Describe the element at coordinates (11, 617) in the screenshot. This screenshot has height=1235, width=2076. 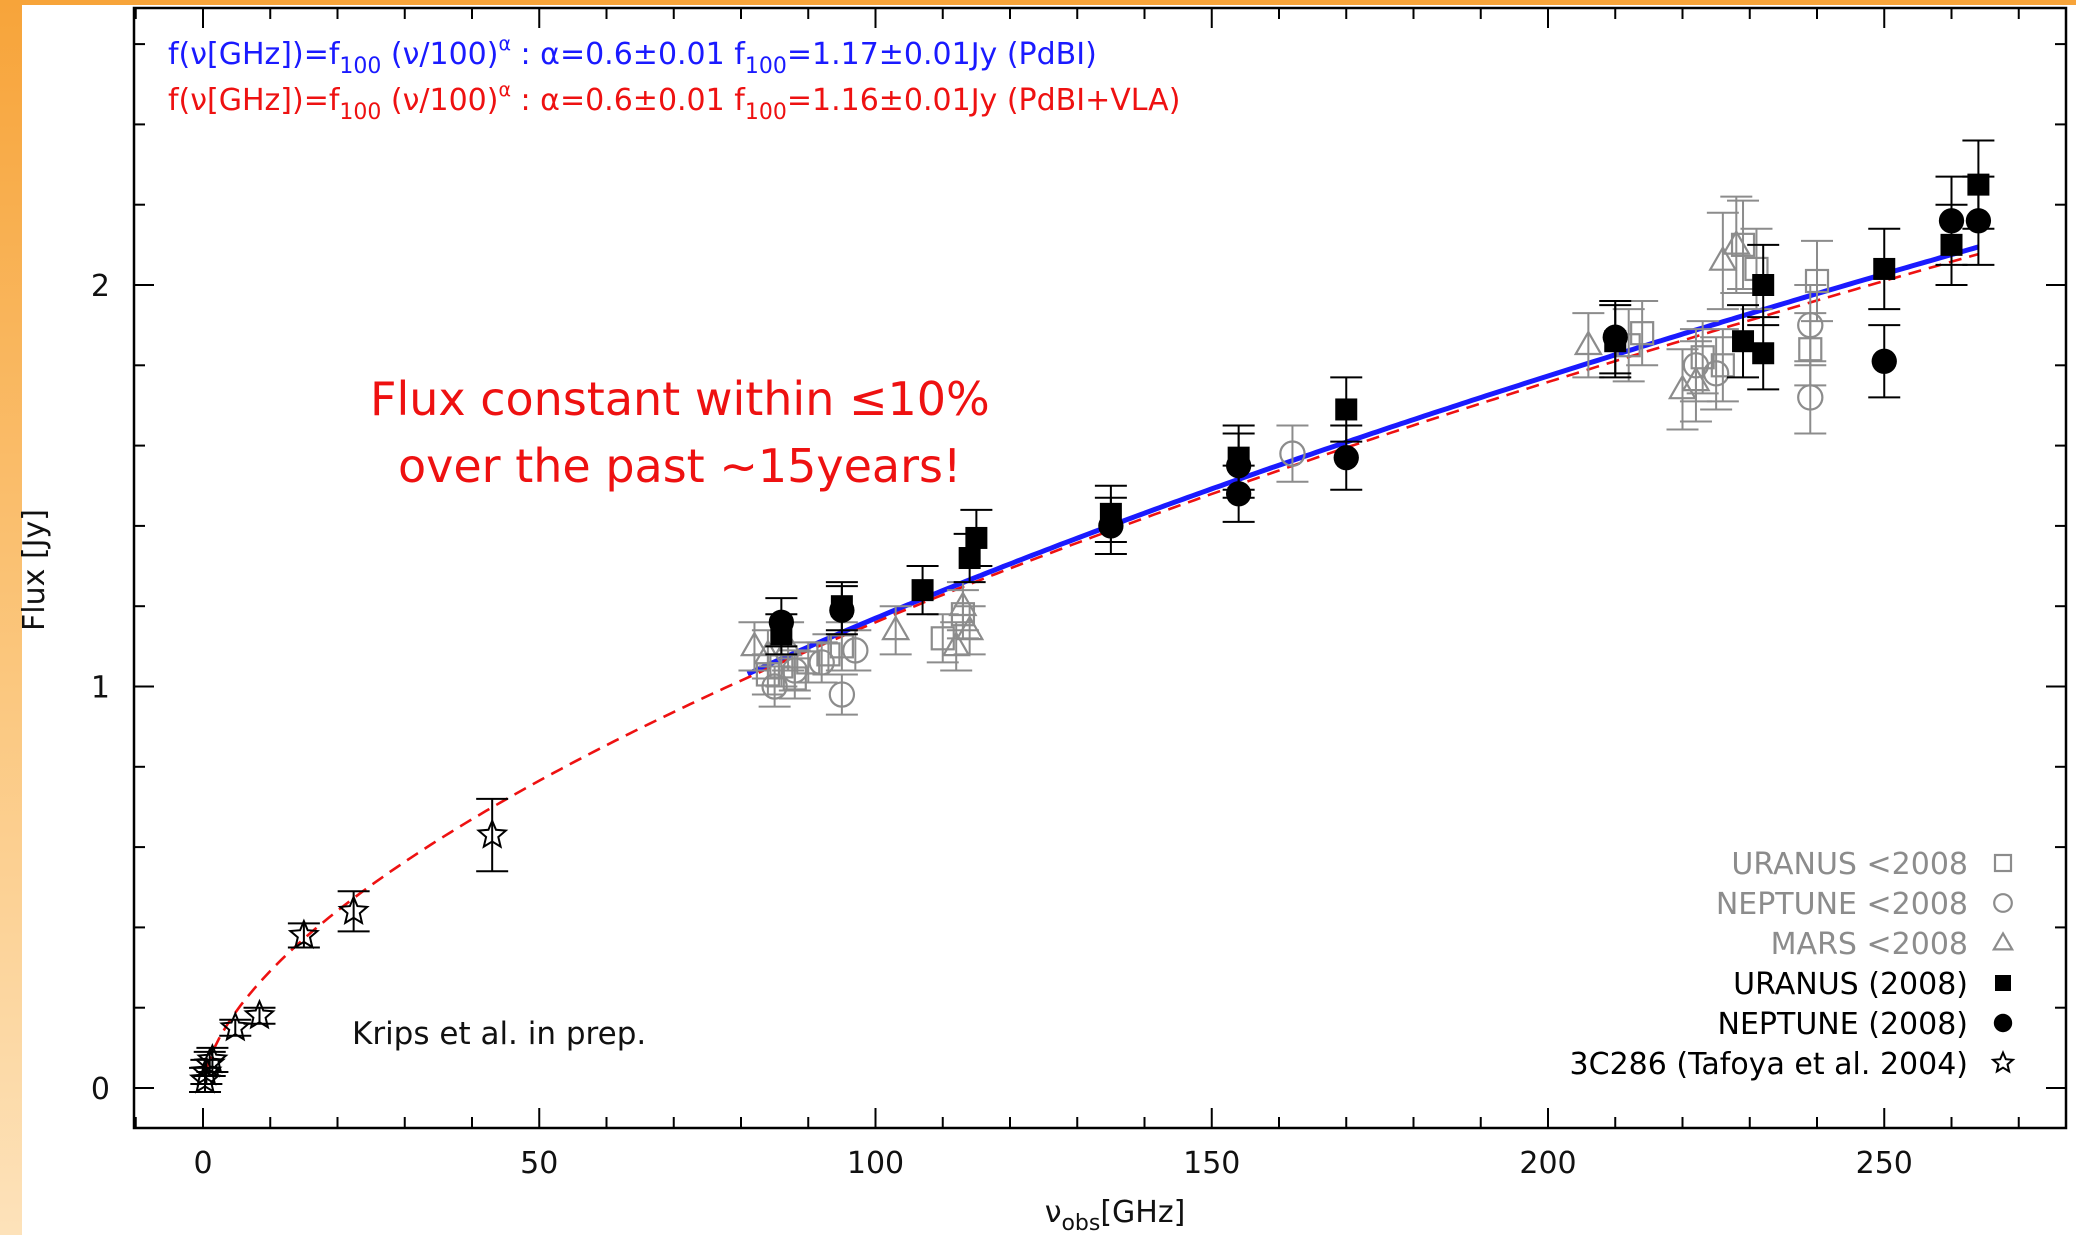
I see `accent-side-band` at that location.